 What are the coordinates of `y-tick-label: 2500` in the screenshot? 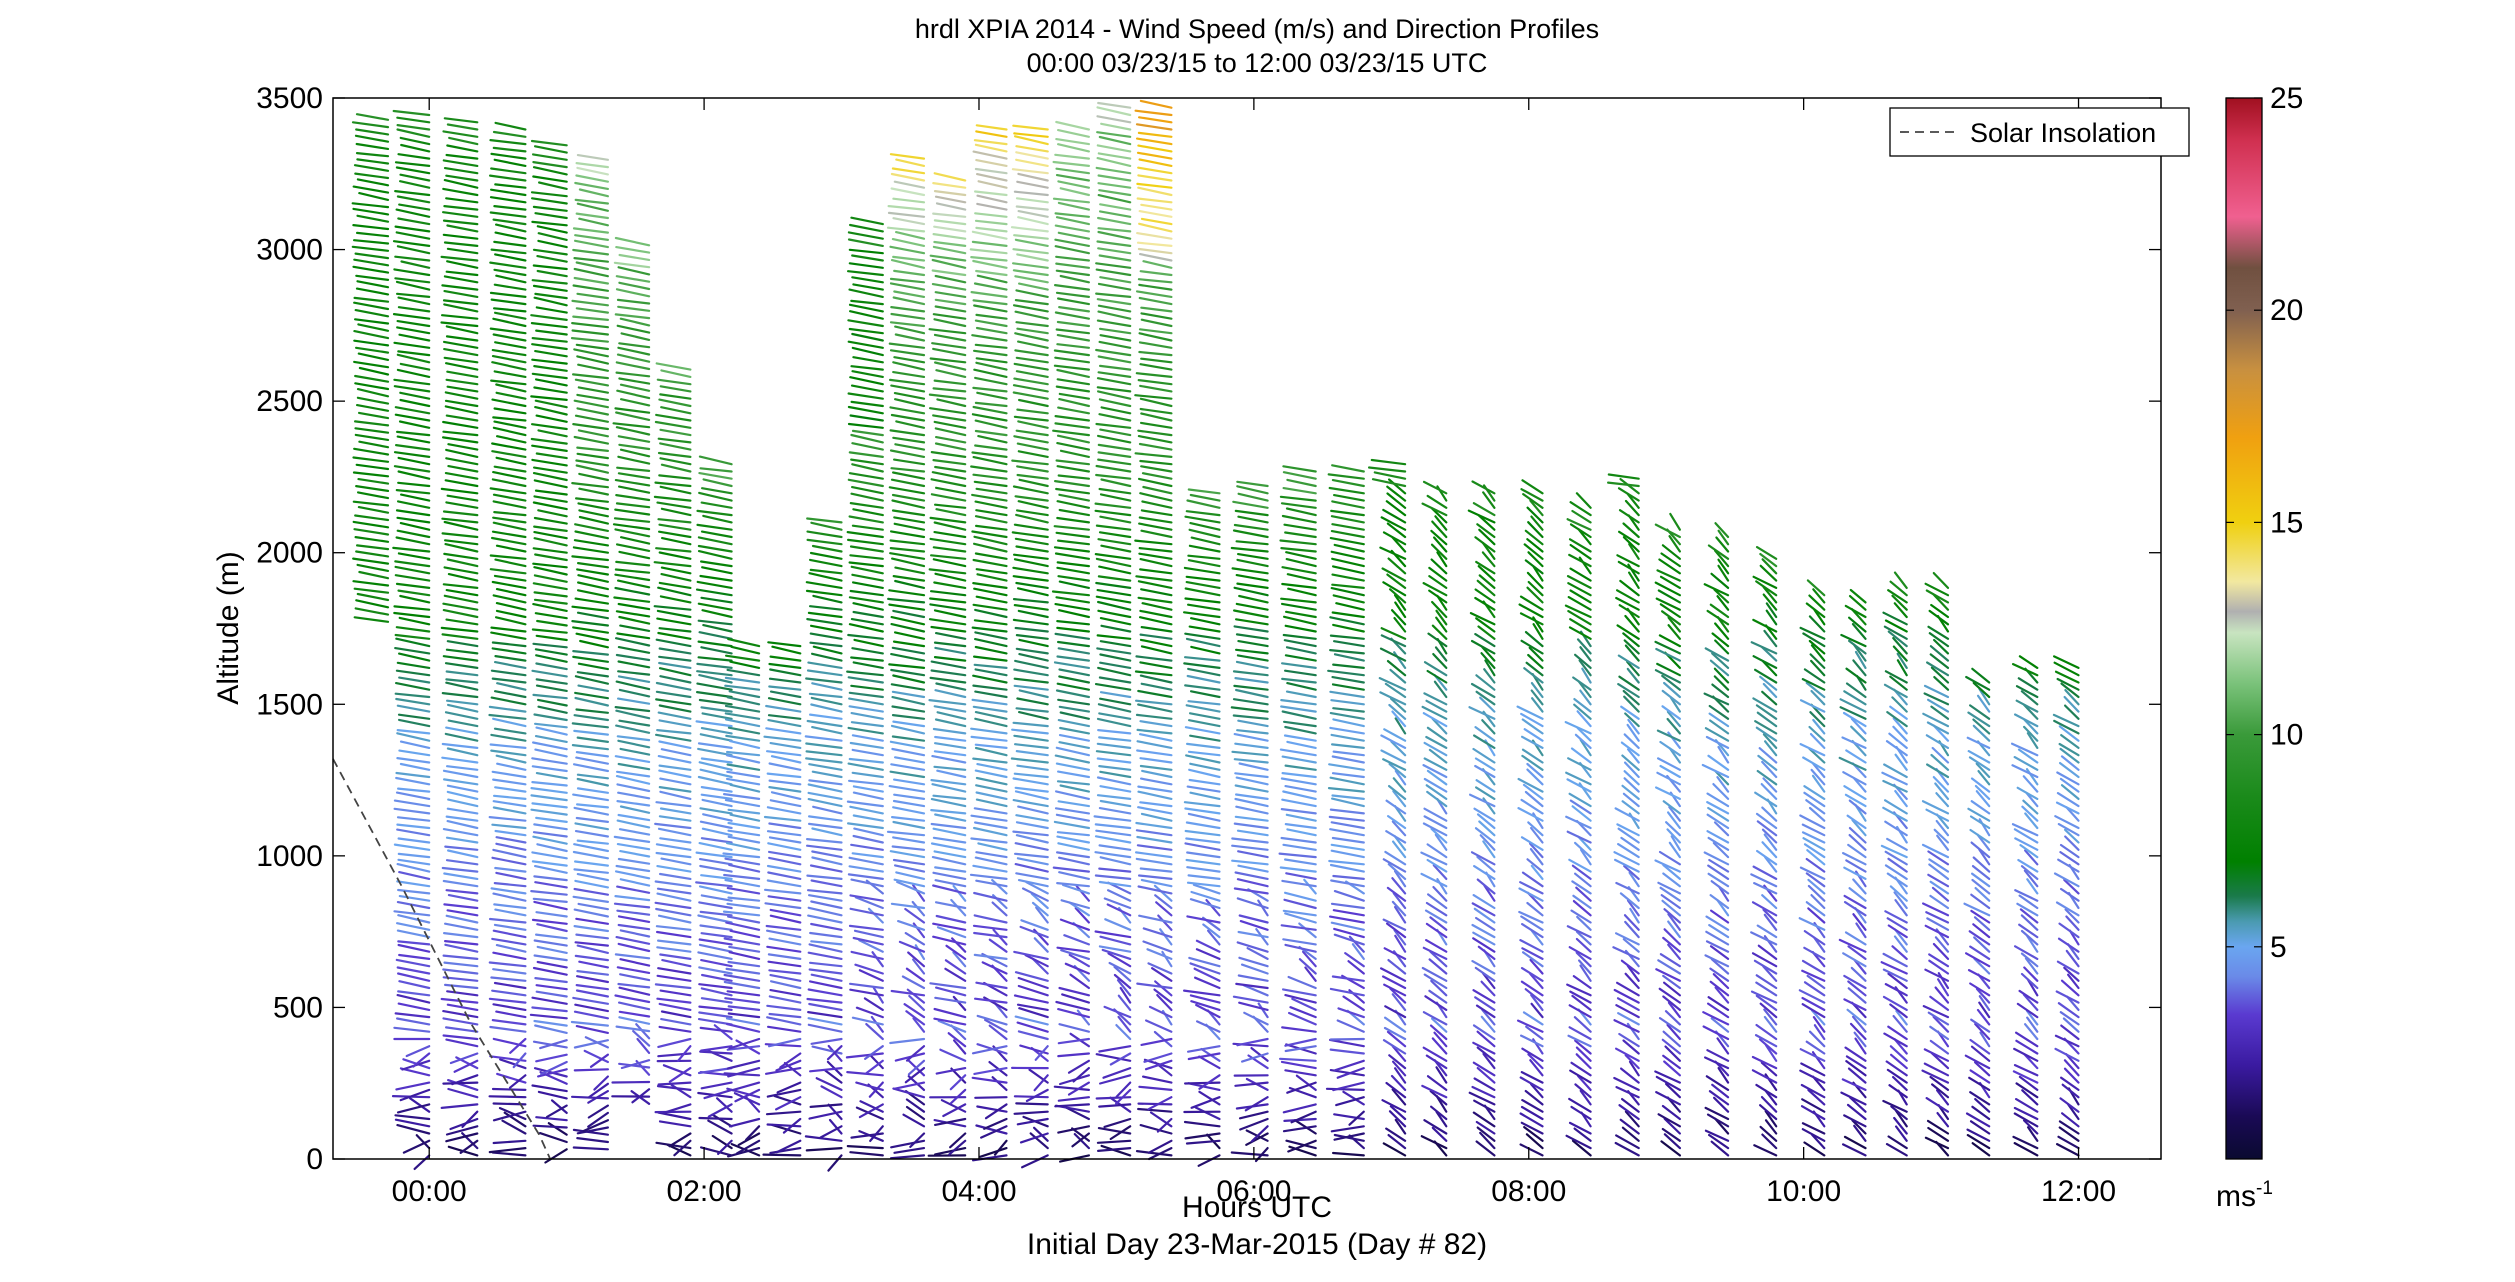 It's located at (289, 401).